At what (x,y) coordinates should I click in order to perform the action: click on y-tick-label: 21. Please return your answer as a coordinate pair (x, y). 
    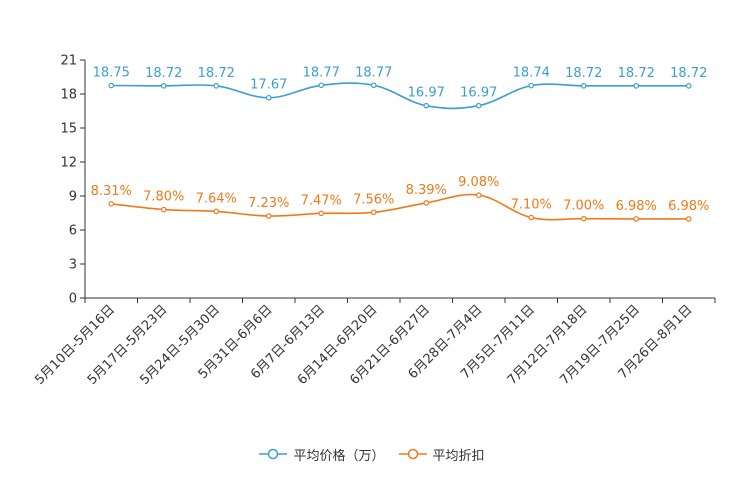
    Looking at the image, I should click on (68, 61).